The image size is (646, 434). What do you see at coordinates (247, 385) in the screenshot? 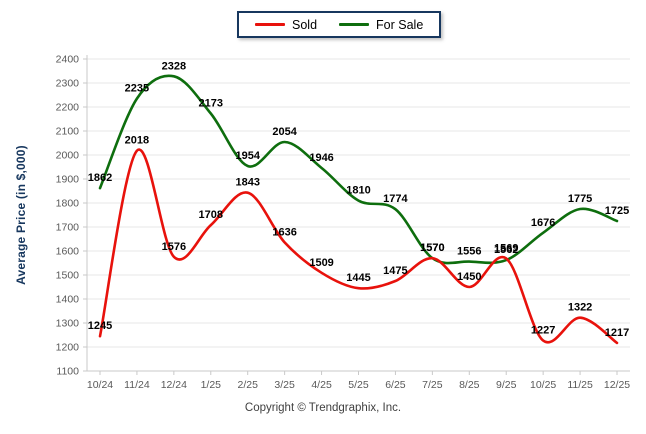
I see `x-tick-label: 2/25` at bounding box center [247, 385].